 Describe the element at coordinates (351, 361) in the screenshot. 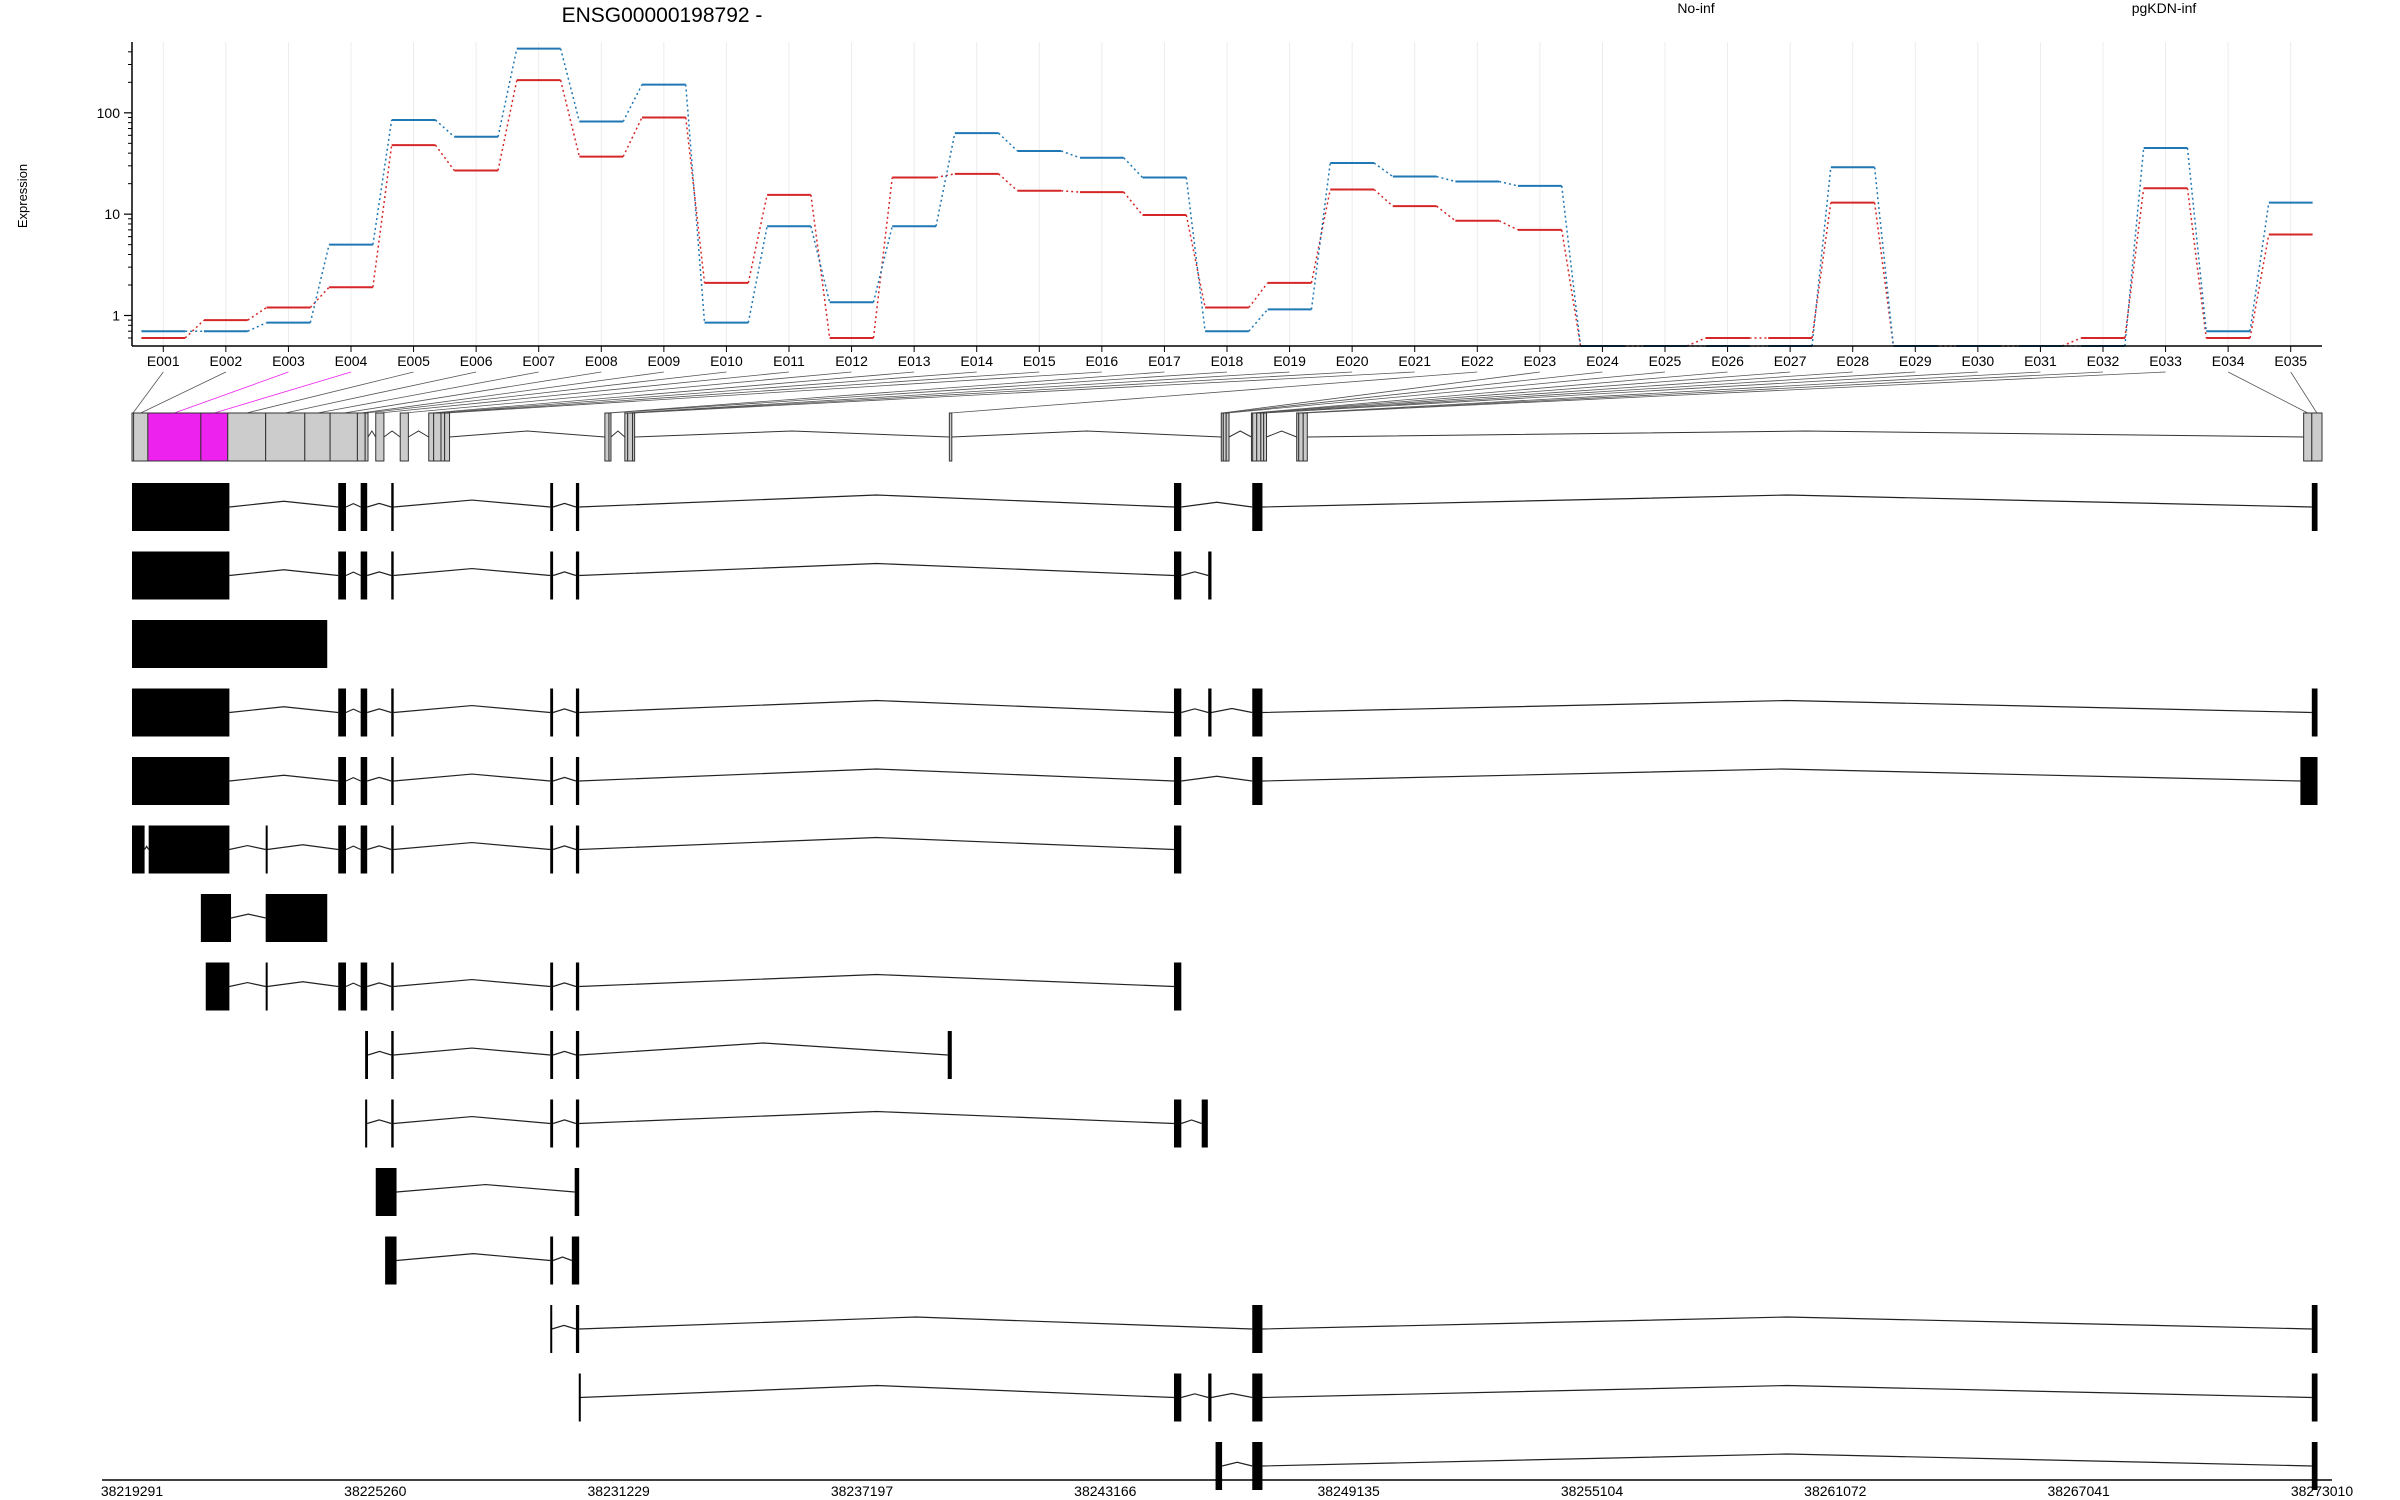

I see `x-tick-label: E004` at that location.